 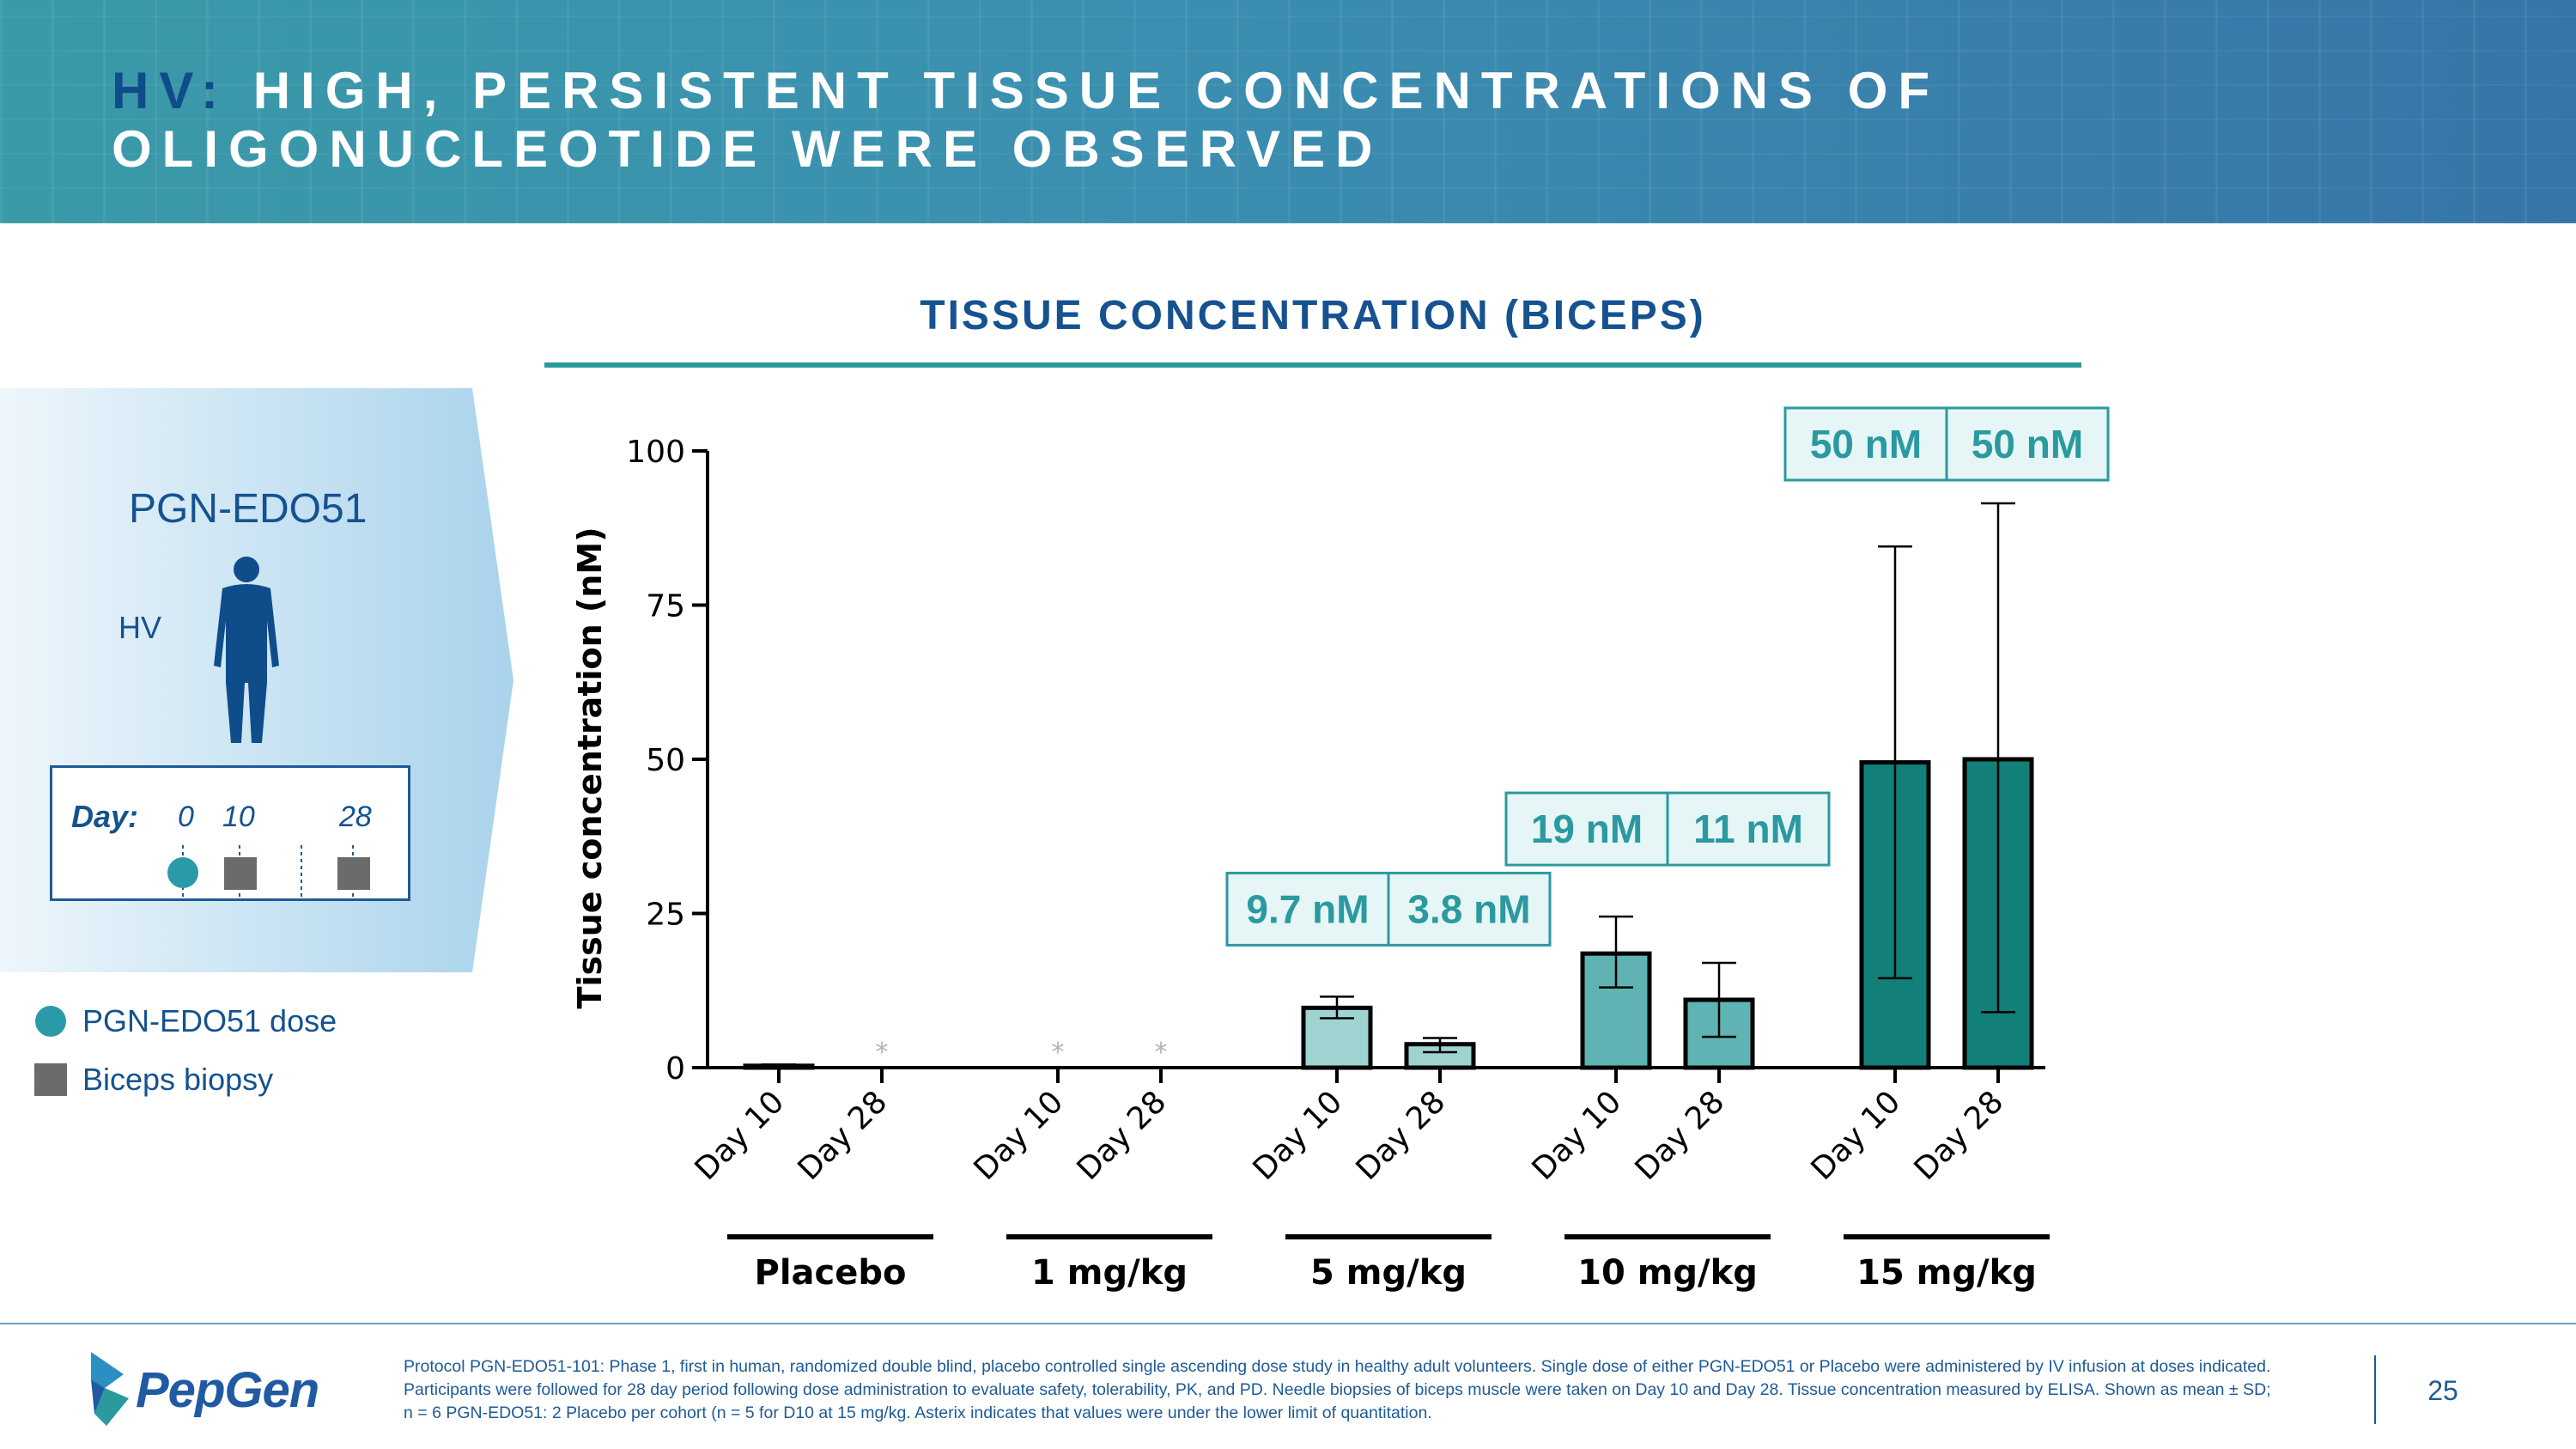 What do you see at coordinates (186, 817) in the screenshot?
I see `timeline-day-0: 0` at bounding box center [186, 817].